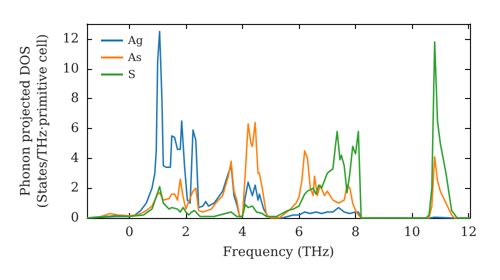 The width and height of the screenshot is (500, 280). Describe the element at coordinates (70, 68) in the screenshot. I see `y-tick-label: 10` at that location.